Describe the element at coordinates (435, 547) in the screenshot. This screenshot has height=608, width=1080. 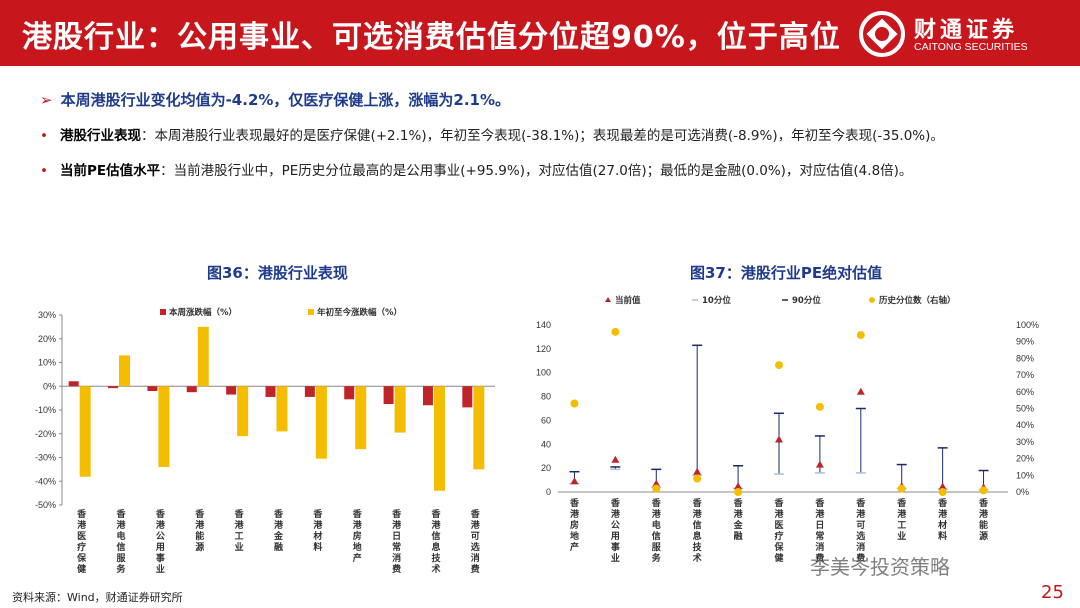
I see `x-tick-label-char: 息` at that location.